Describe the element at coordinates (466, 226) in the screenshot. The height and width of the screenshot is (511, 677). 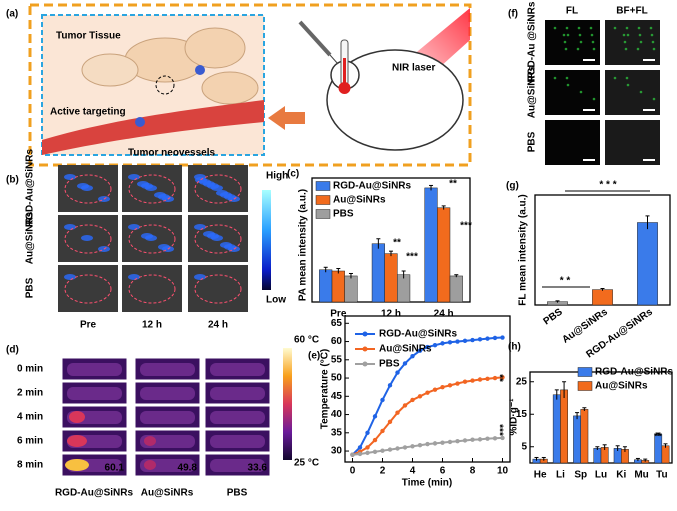
I see `significance: ***` at that location.